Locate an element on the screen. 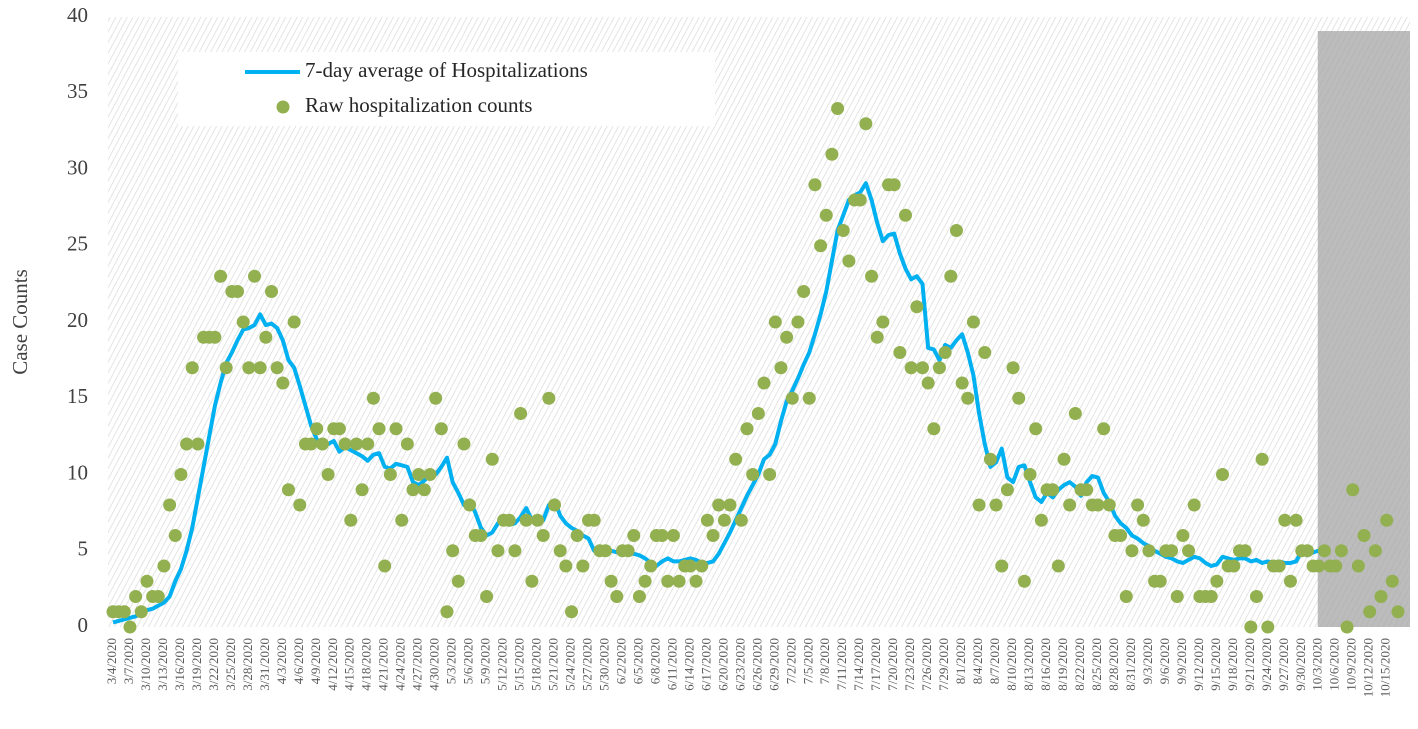 This screenshot has width=1418, height=729. x-tick-label: 3/22/2020 is located at coordinates (213, 664).